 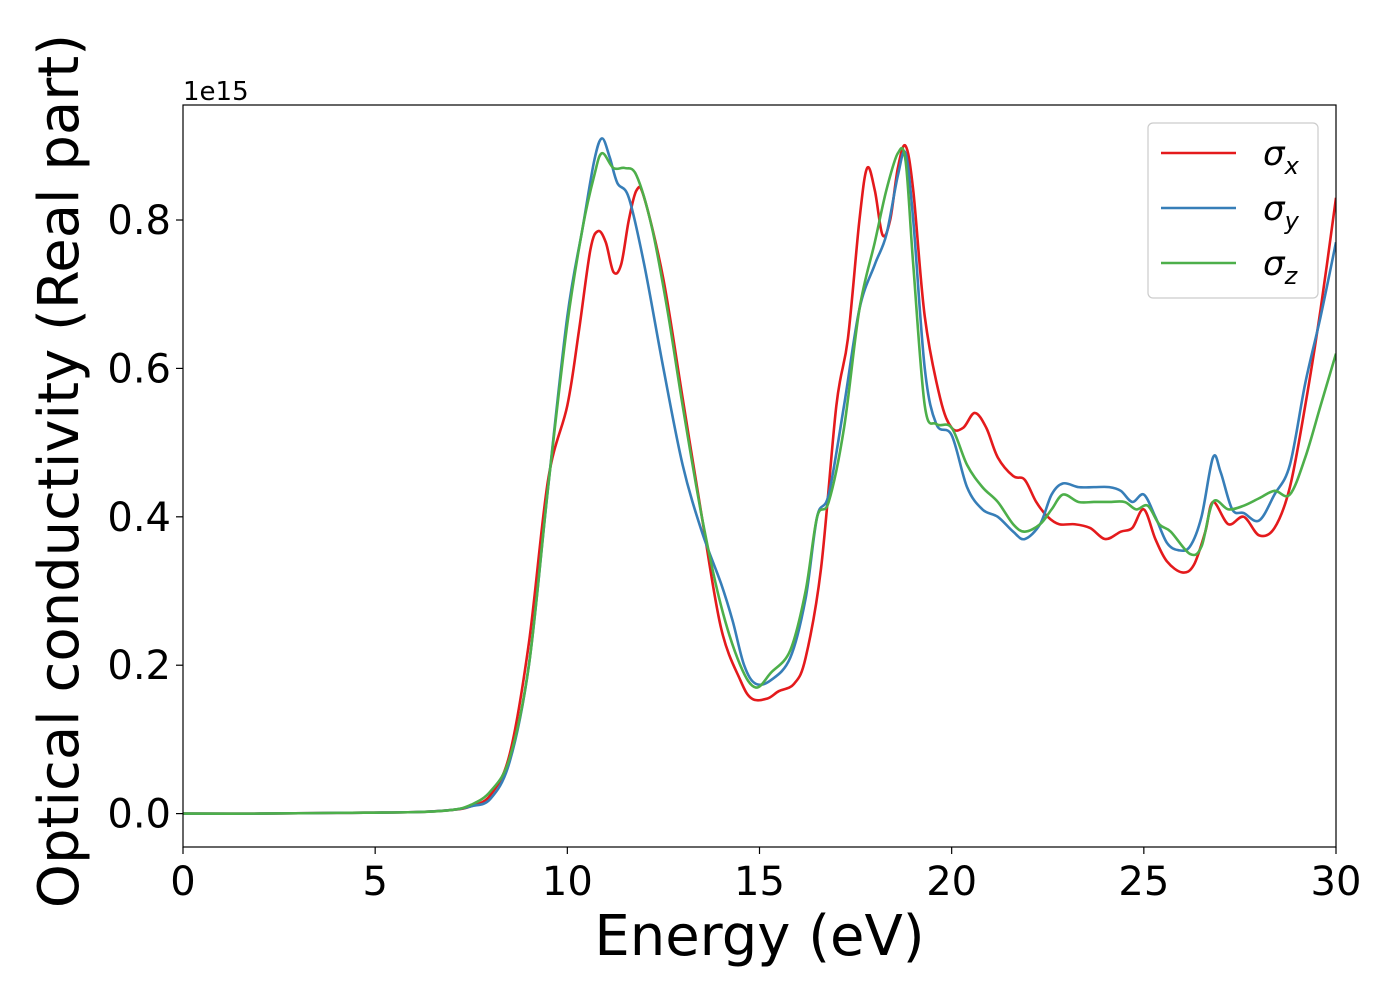 I want to click on y-axis: 0.0 0.2 0.4 0.6 0.8, so click(x=145, y=518).